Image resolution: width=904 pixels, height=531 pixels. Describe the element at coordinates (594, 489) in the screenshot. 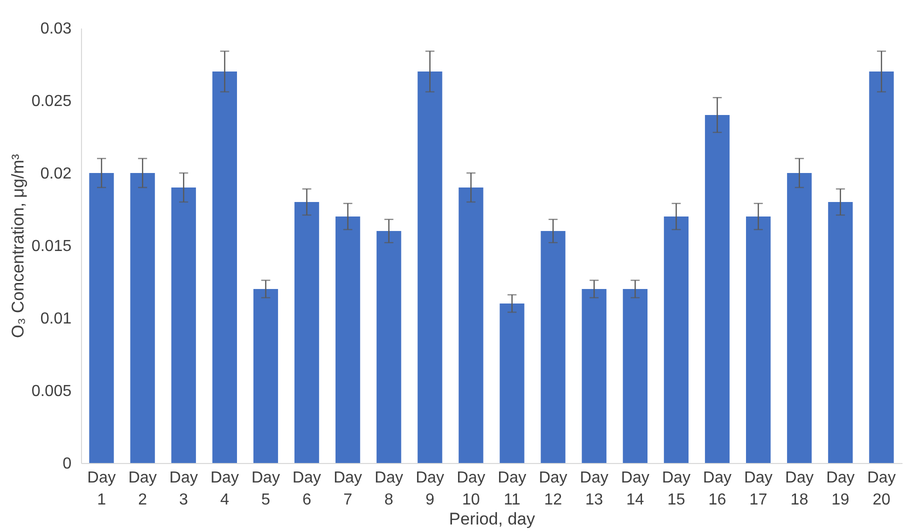

I see `x-tick-label: Day 13` at that location.